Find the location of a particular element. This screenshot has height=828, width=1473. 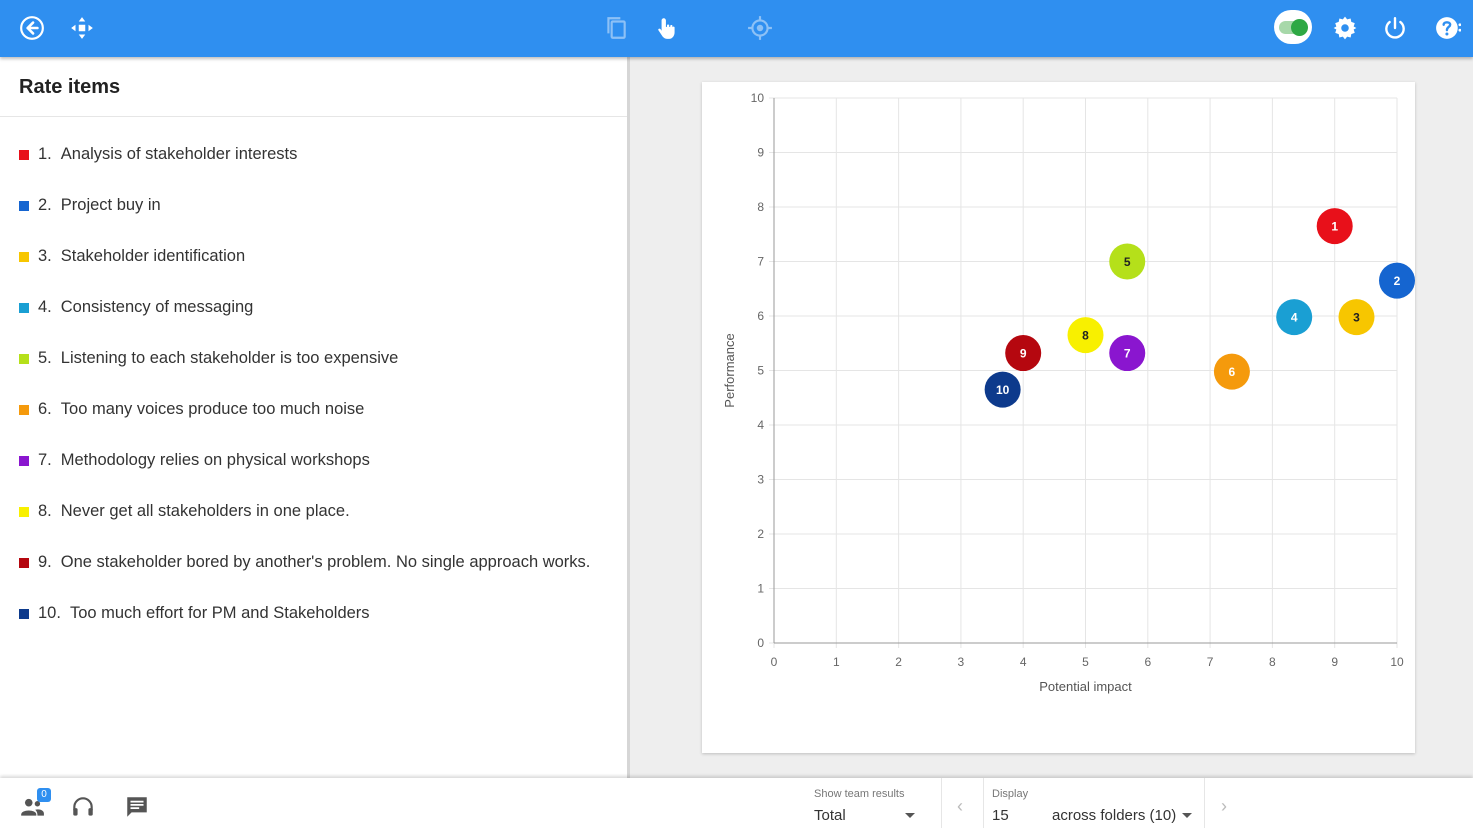

x-tick-label: 7 is located at coordinates (1210, 662).